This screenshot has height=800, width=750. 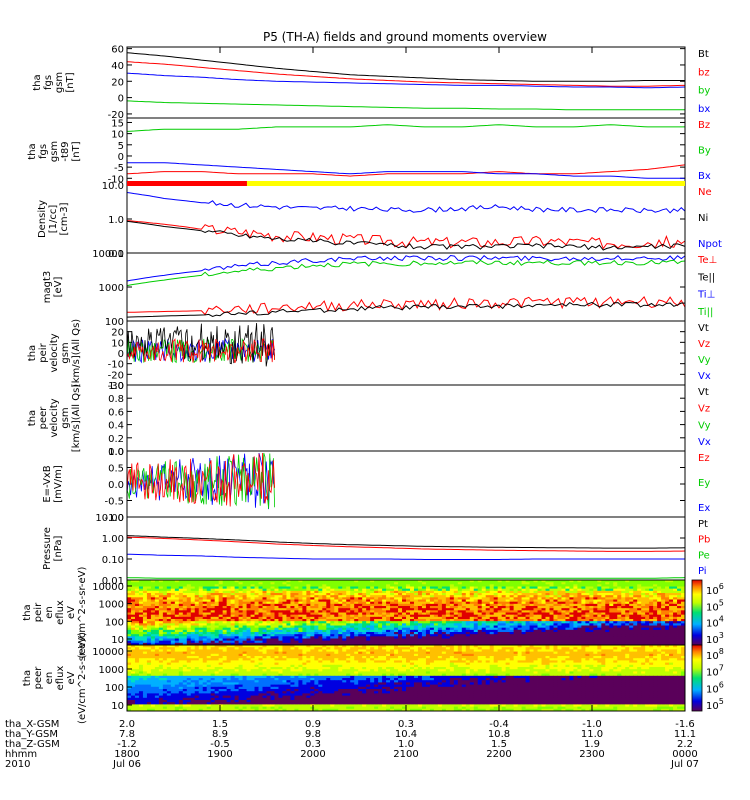 What do you see at coordinates (116, 426) in the screenshot?
I see `y-tick-label: 0.4` at bounding box center [116, 426].